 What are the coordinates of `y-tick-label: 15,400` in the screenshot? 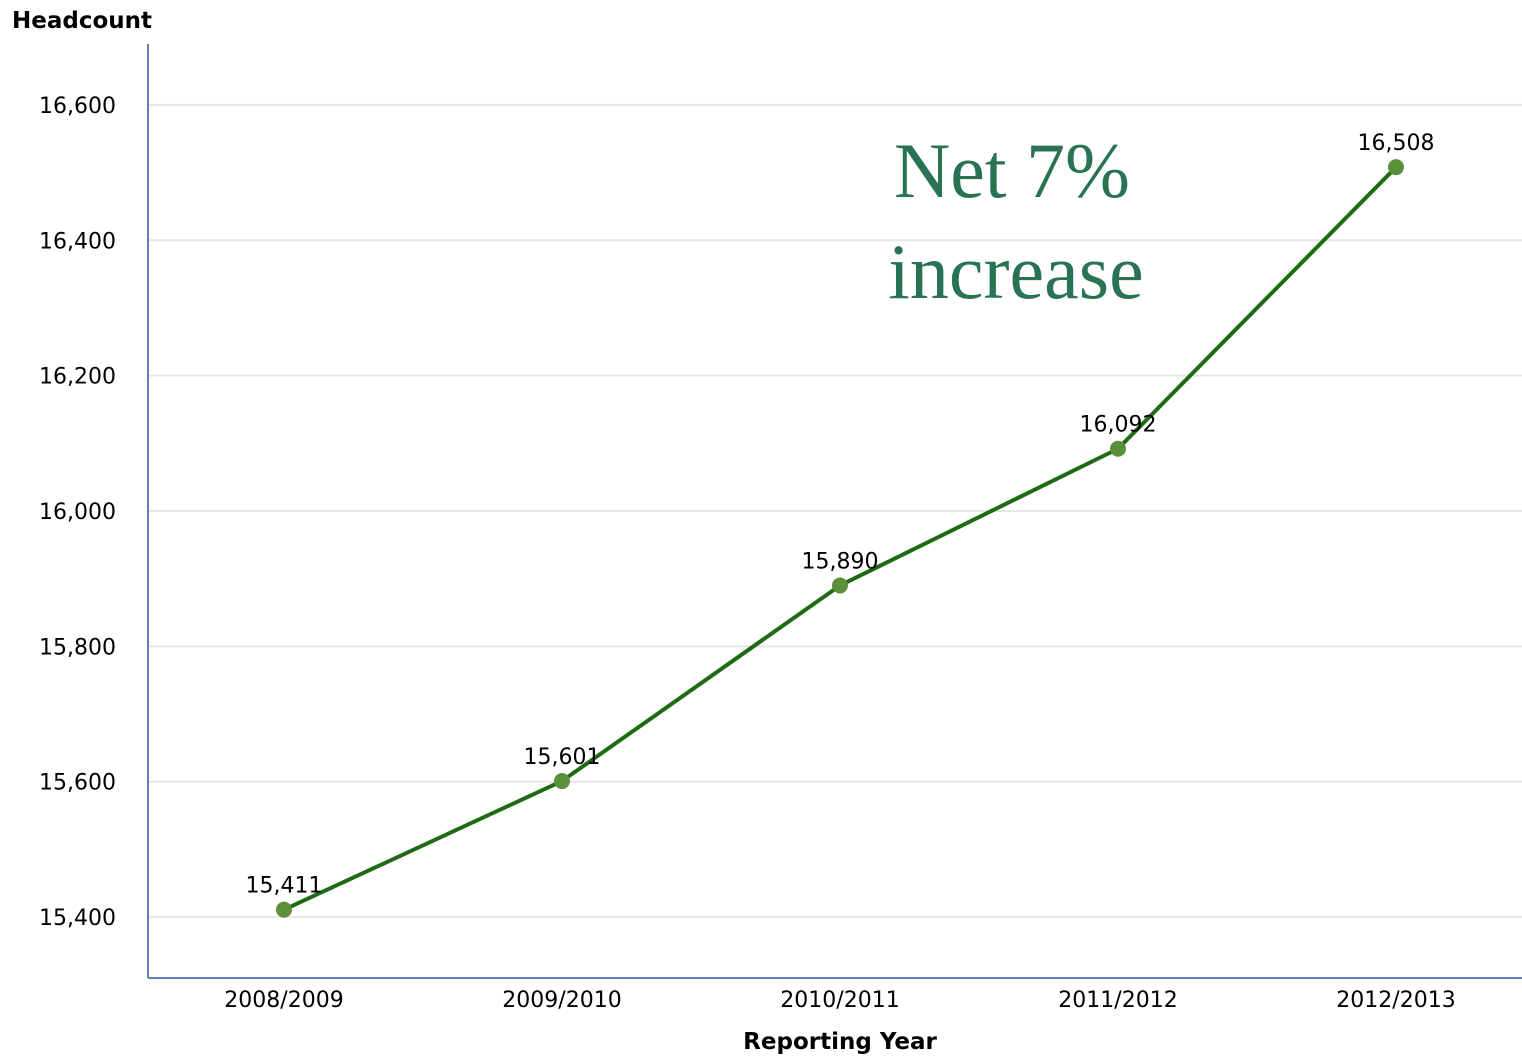 It's located at (77, 918).